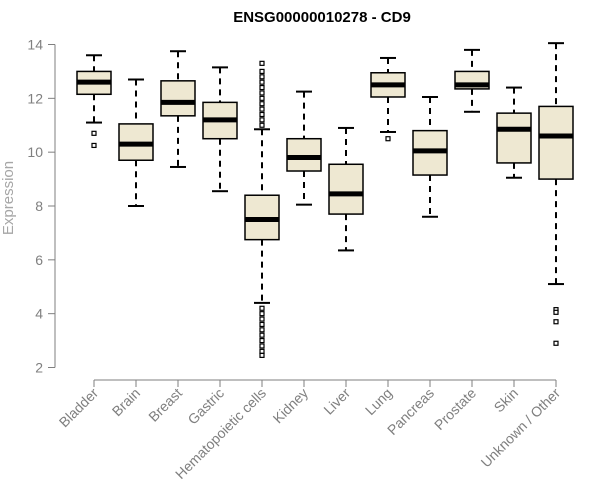 This screenshot has width=600, height=500. I want to click on x-tick-label: Pancreas, so click(410, 411).